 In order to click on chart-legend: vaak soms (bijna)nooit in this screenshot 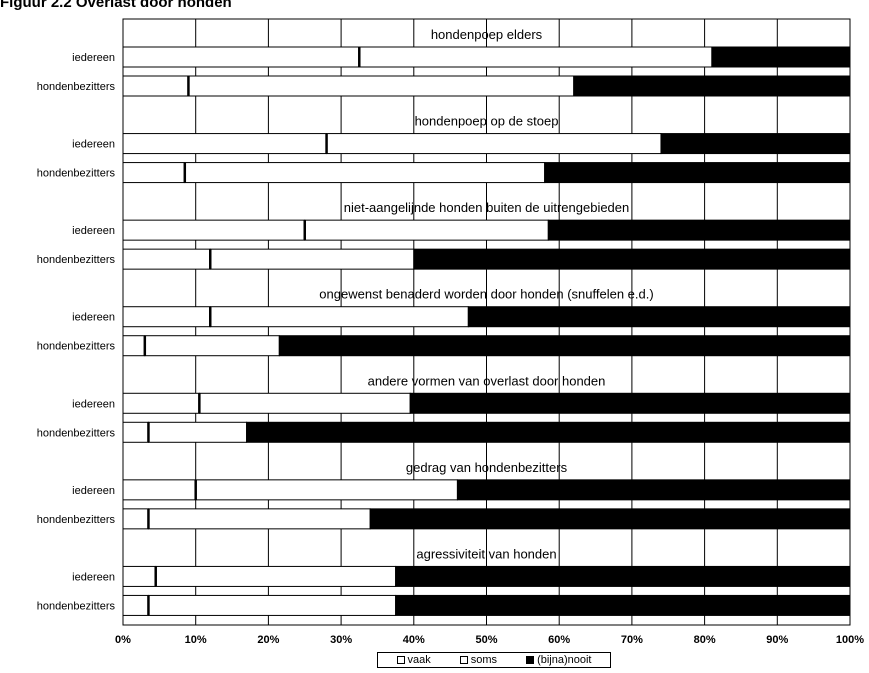, I will do `click(494, 660)`.